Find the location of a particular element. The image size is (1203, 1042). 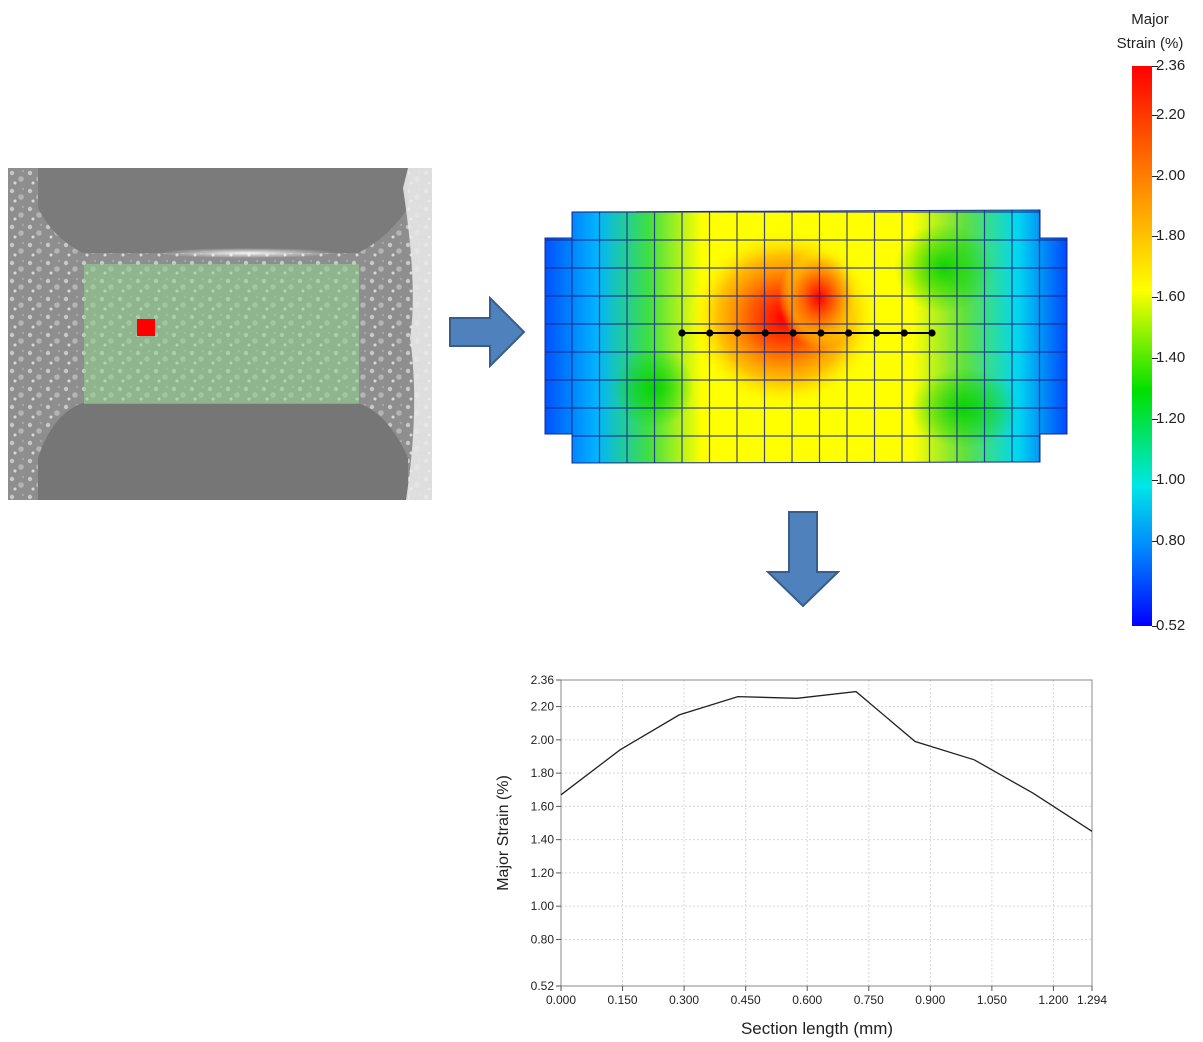

colorbar-tick-label: 1.40 is located at coordinates (1171, 358).